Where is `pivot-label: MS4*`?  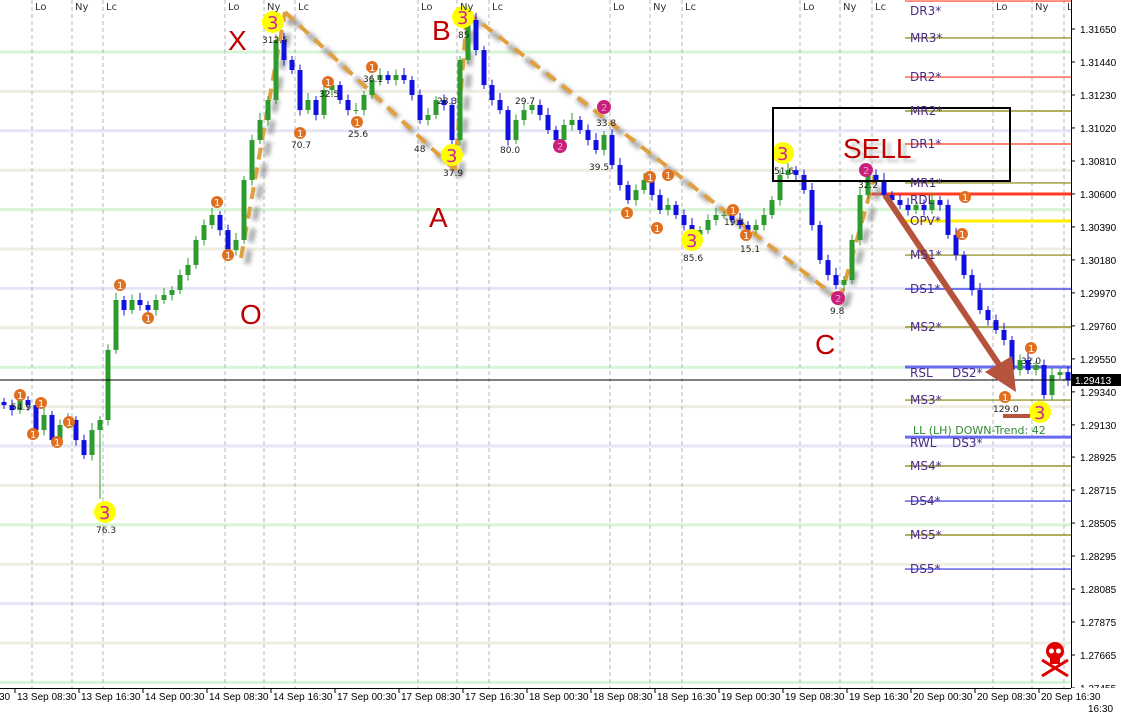 pivot-label: MS4* is located at coordinates (926, 466).